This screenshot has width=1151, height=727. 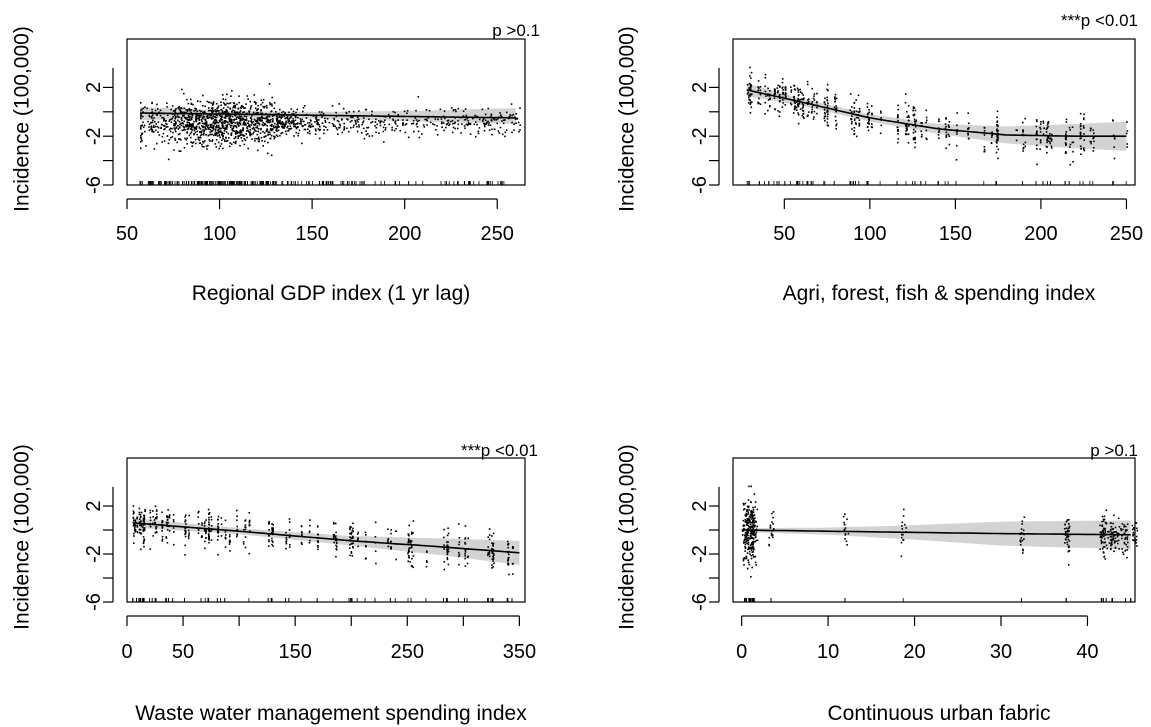 I want to click on fit-line, so click(x=936, y=532).